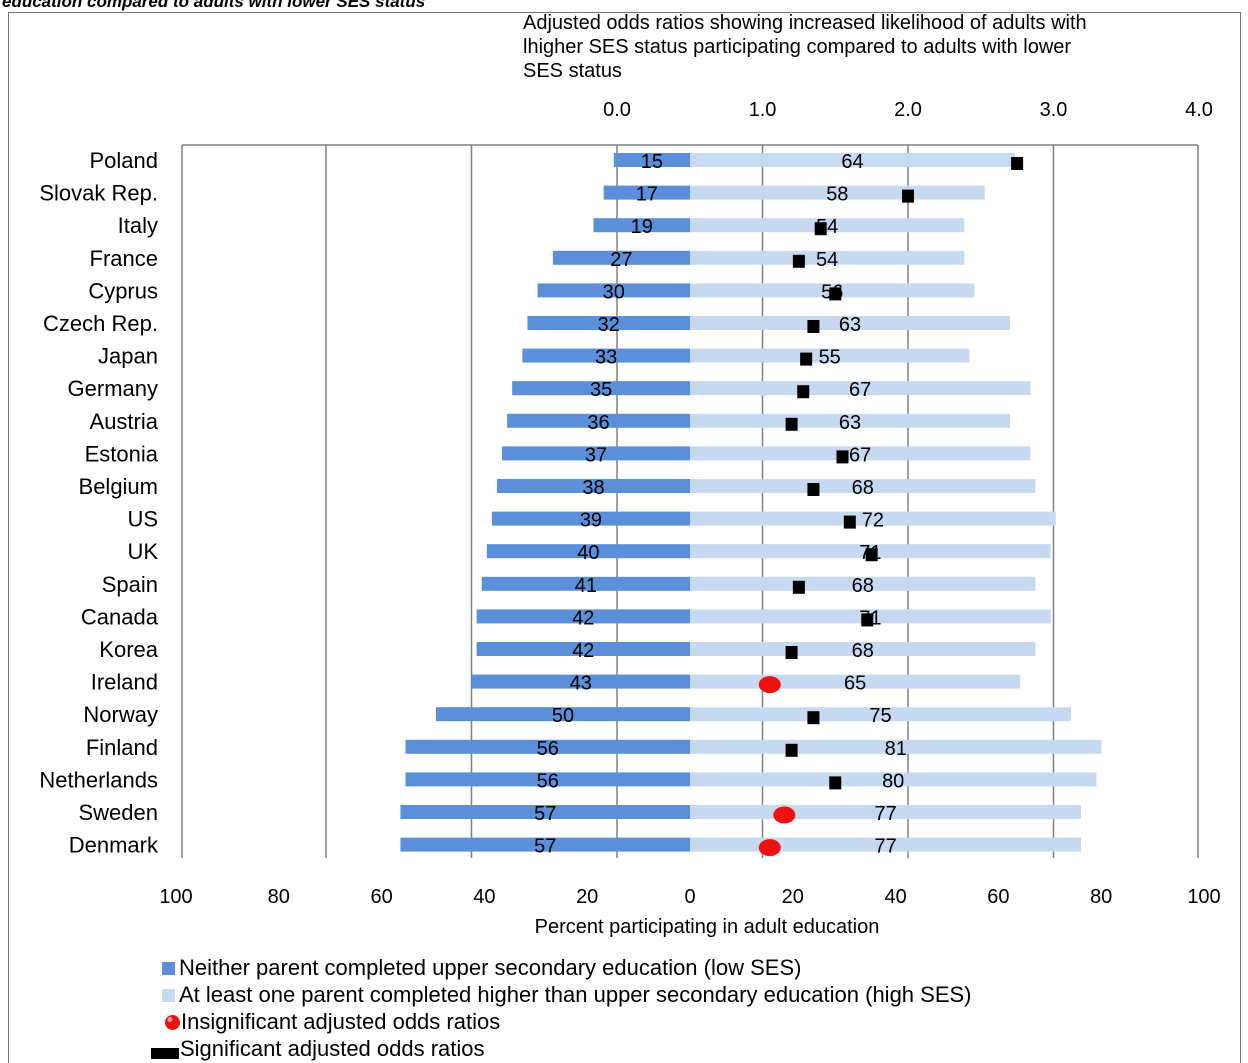 The image size is (1248, 1063). I want to click on legend-item-significant: Significant adjusted odds ratios, so click(317, 1049).